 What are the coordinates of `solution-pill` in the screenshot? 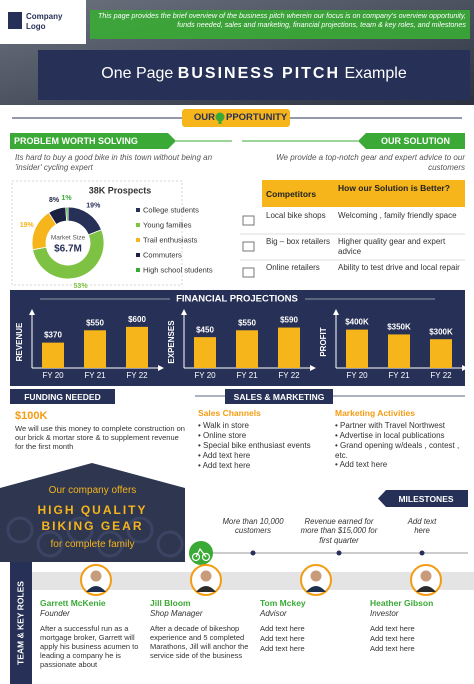 It's located at (411, 141).